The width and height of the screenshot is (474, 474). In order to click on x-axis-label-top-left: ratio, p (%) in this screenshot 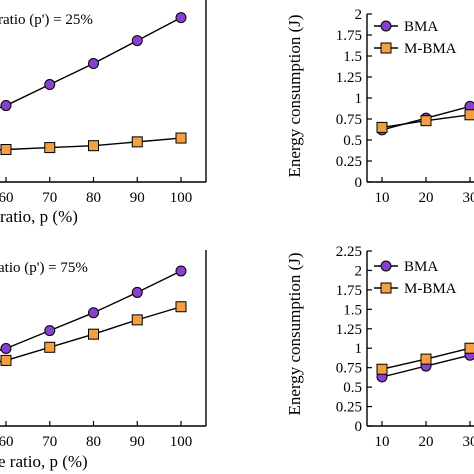, I will do `click(39, 216)`.